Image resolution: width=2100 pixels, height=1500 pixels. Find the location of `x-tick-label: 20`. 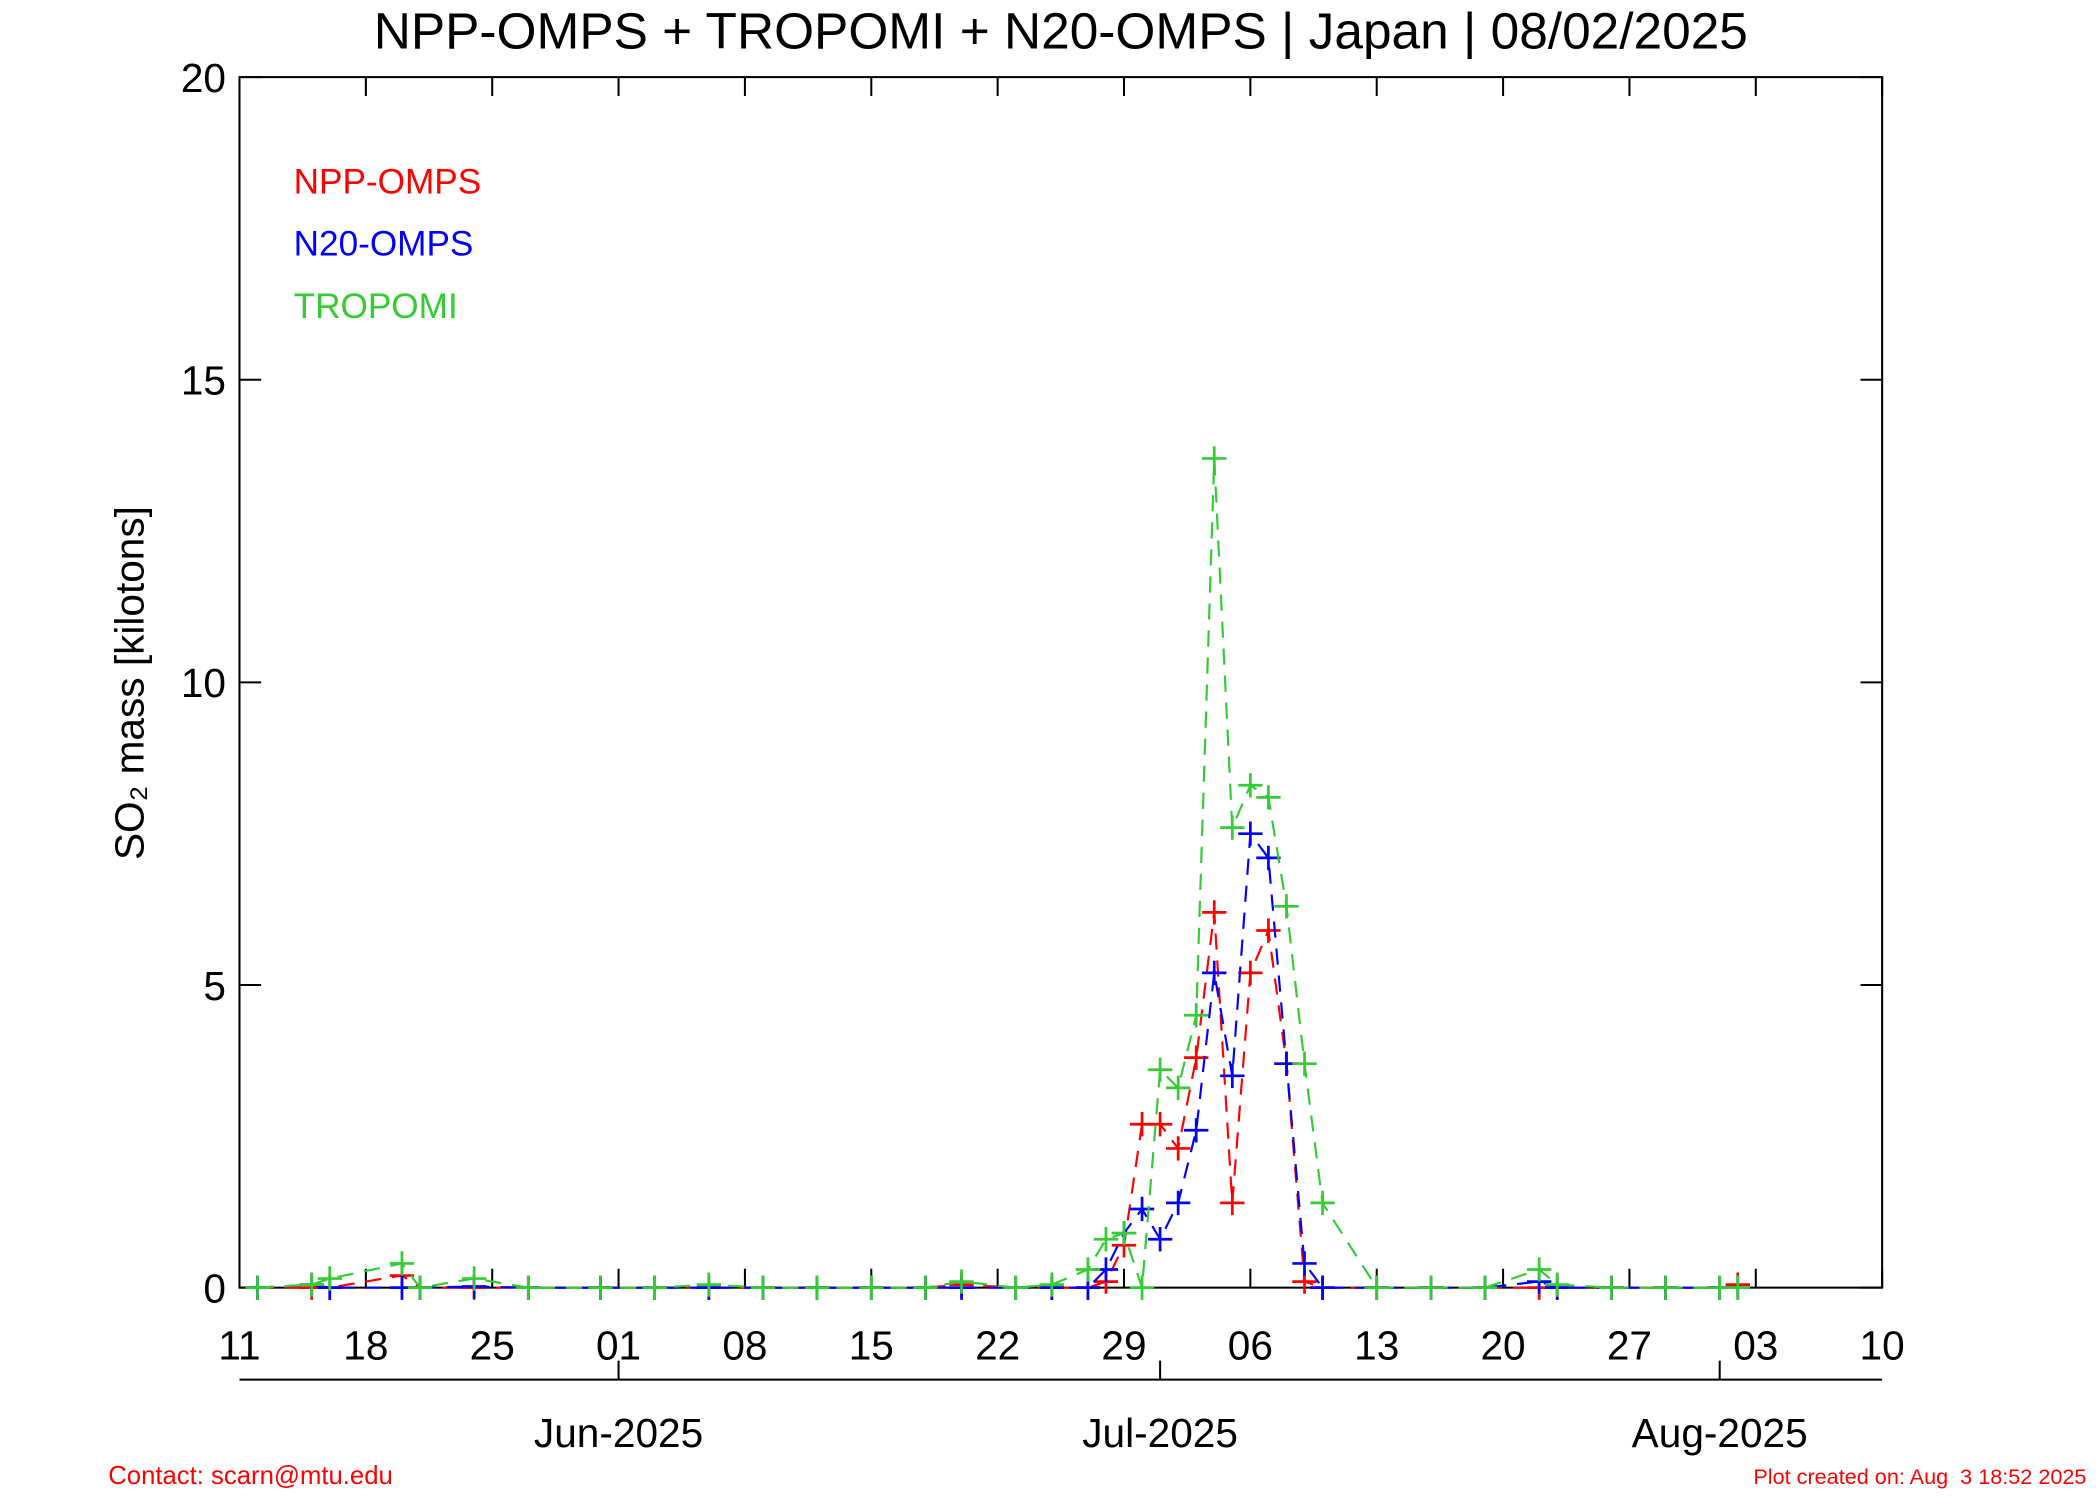

x-tick-label: 20 is located at coordinates (1503, 1345).